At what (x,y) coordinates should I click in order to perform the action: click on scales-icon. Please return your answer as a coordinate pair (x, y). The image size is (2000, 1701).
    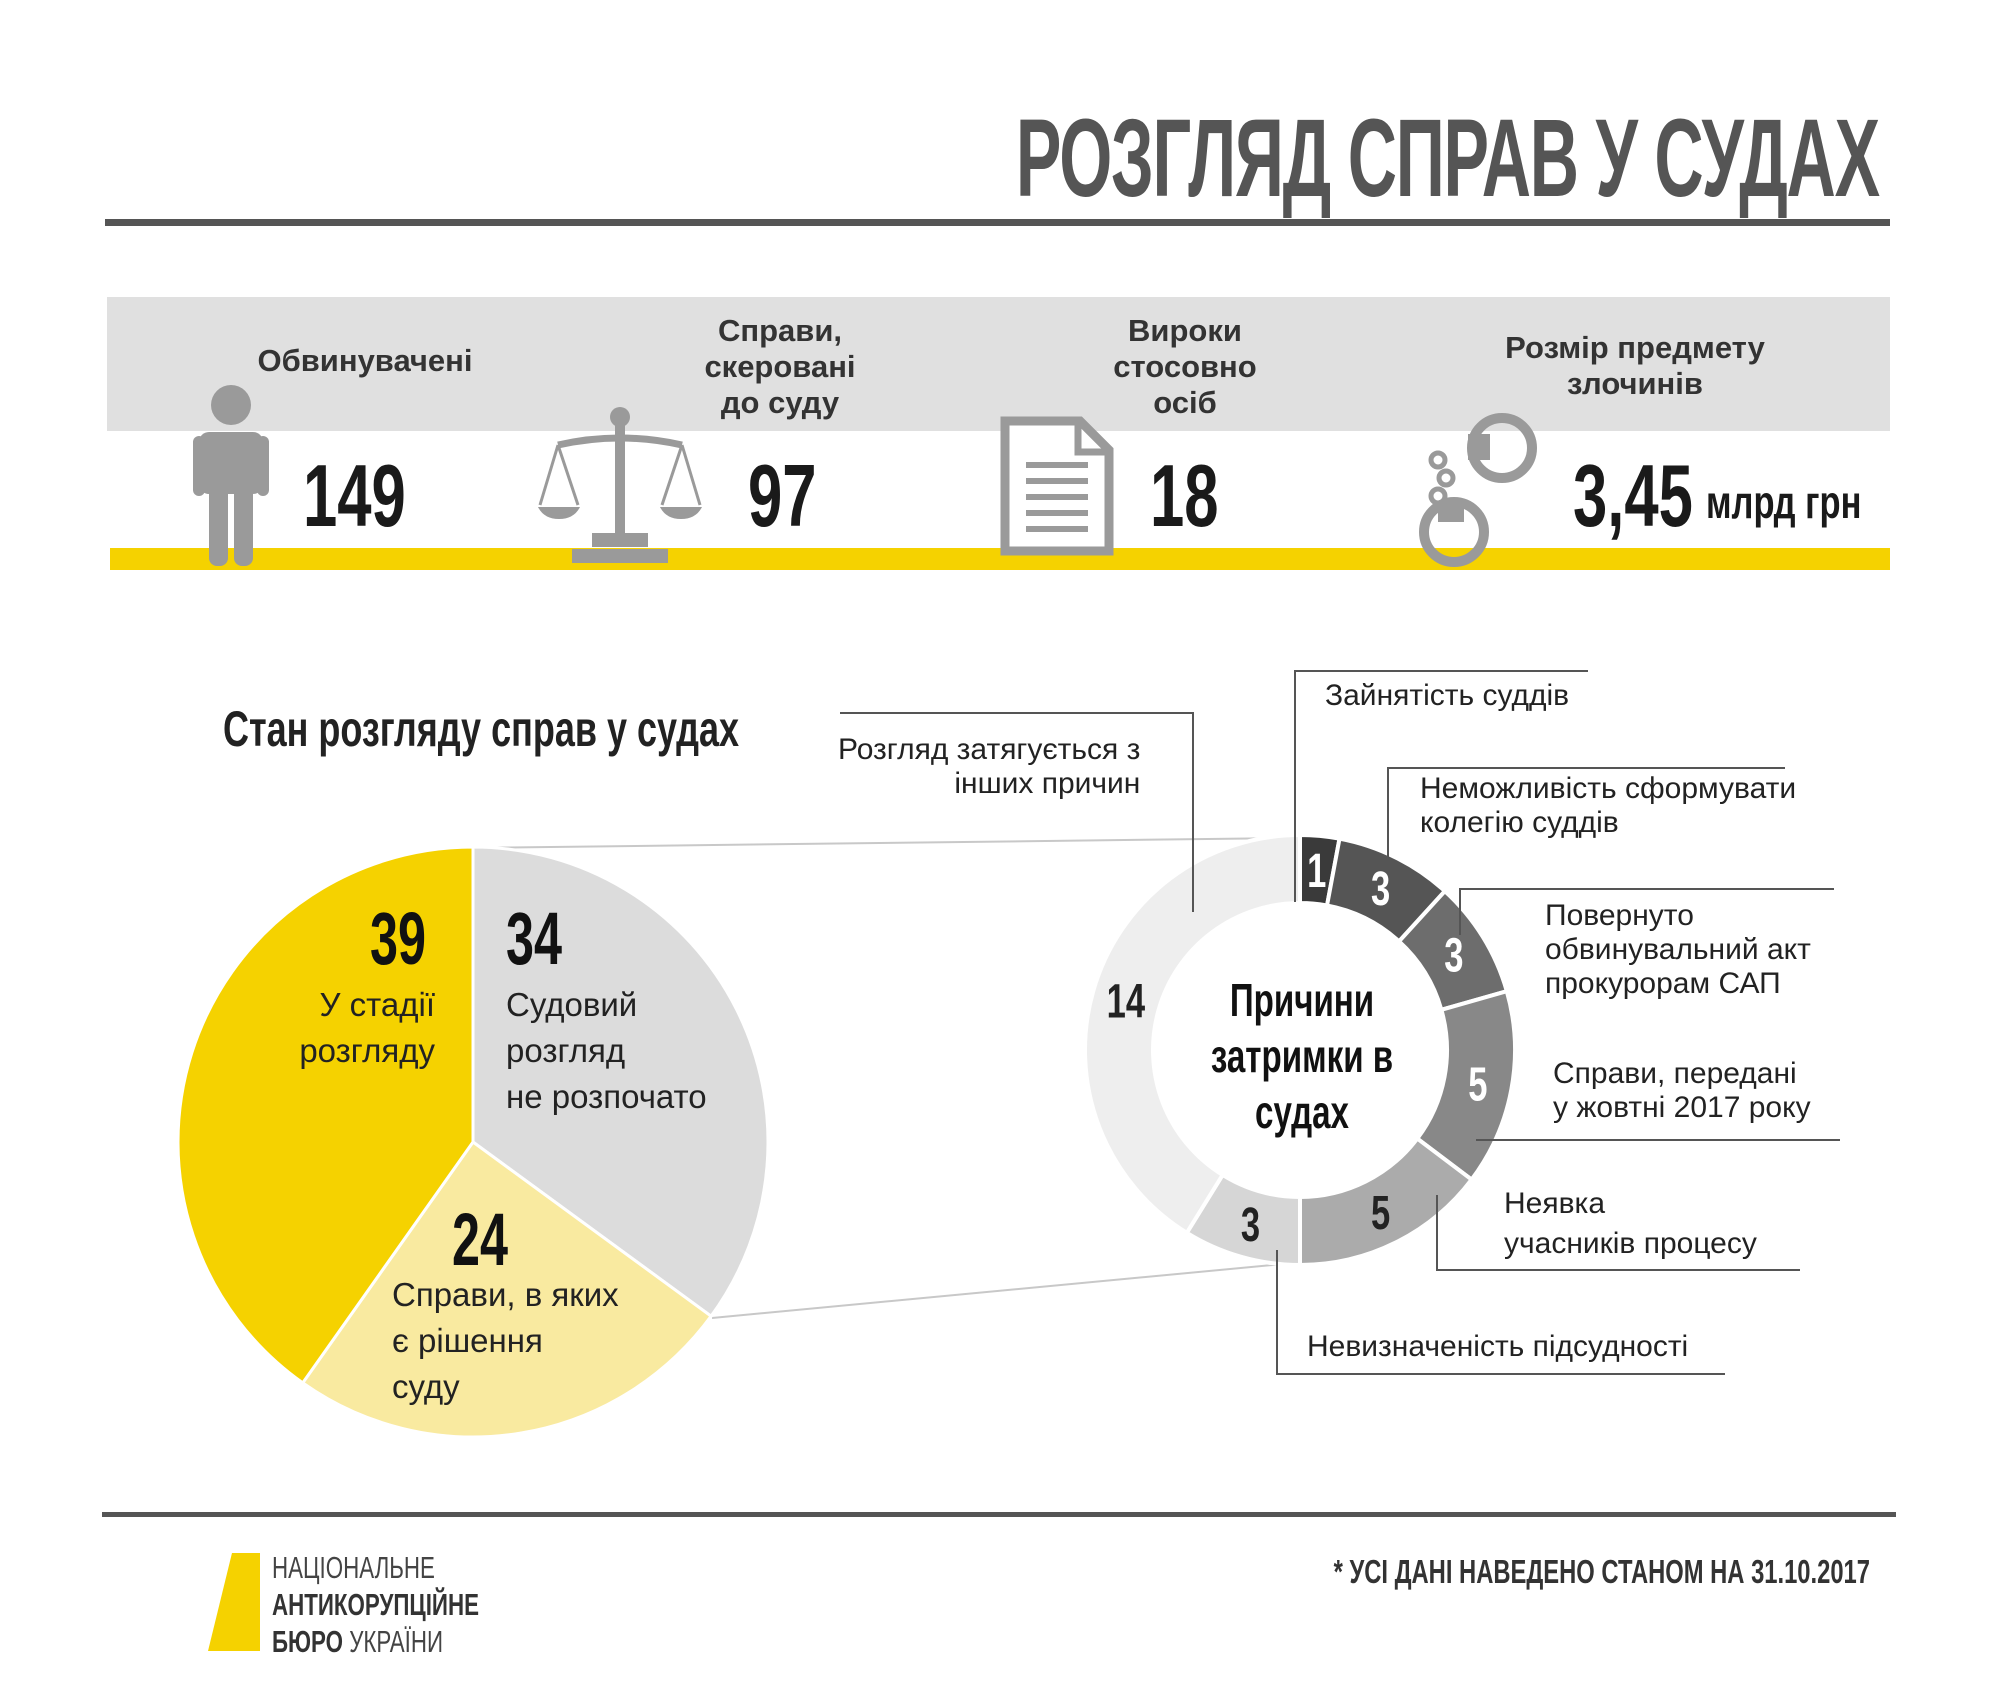
    Looking at the image, I should click on (620, 485).